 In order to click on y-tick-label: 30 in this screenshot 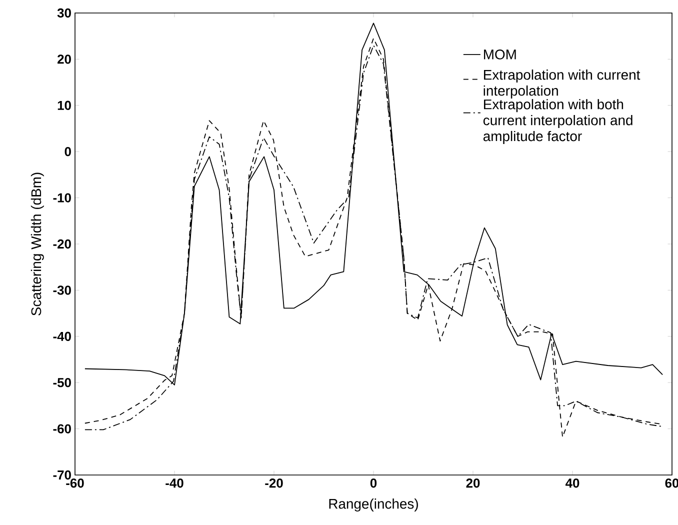, I will do `click(64, 13)`.